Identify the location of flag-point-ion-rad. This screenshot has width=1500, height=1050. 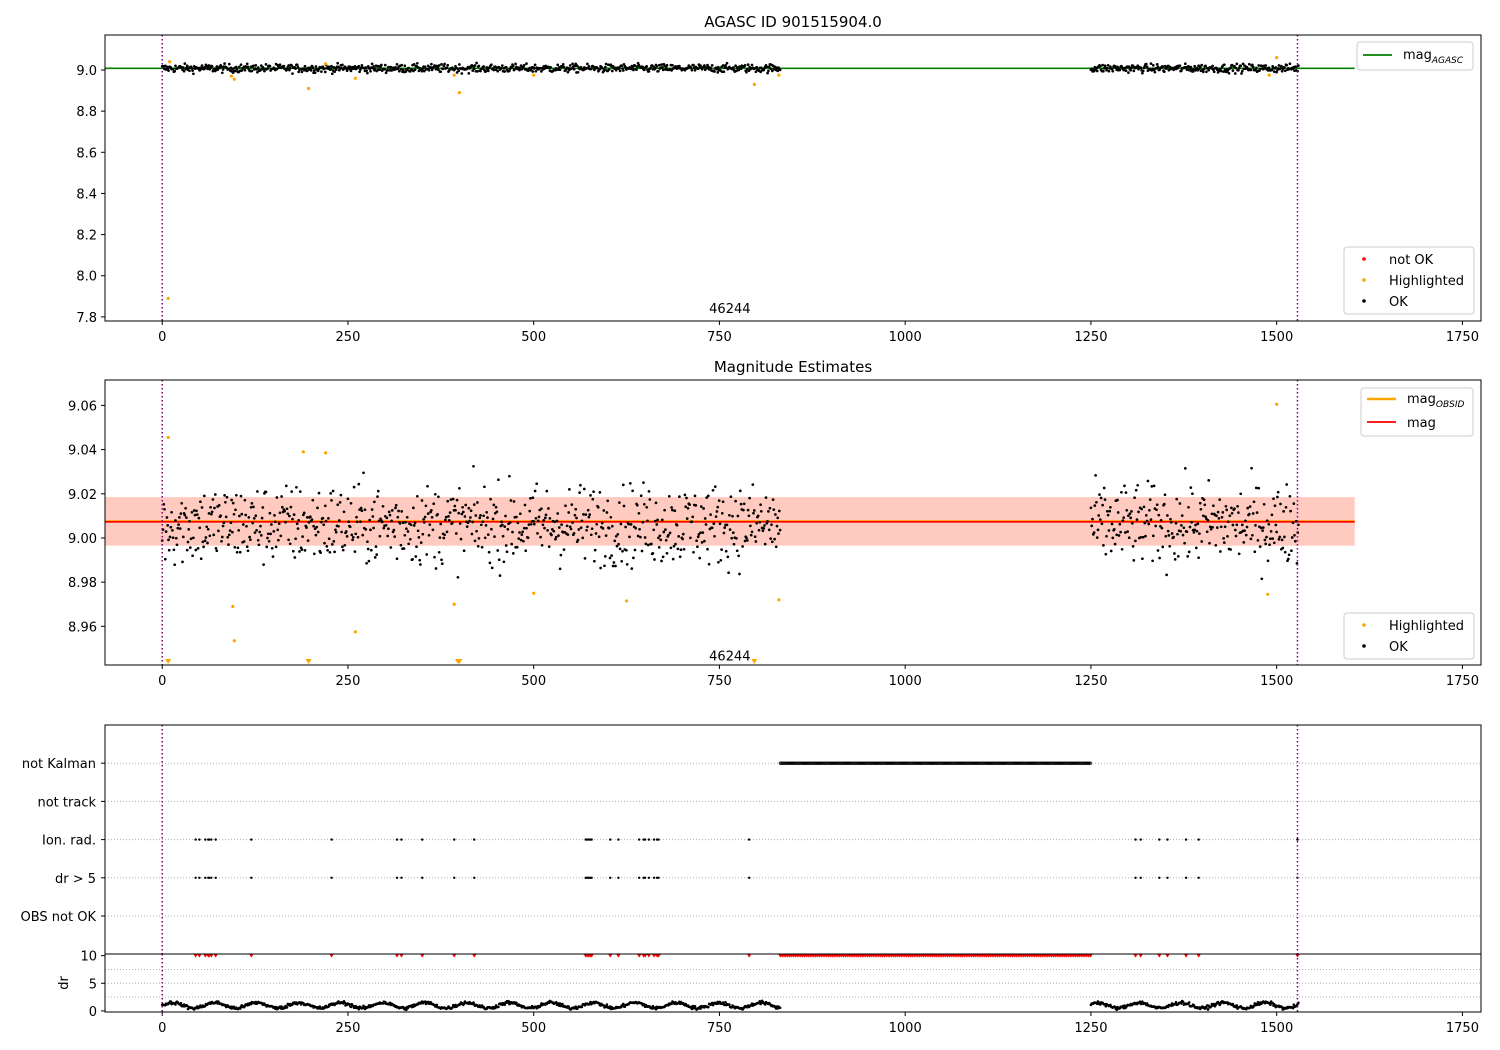
(639, 839).